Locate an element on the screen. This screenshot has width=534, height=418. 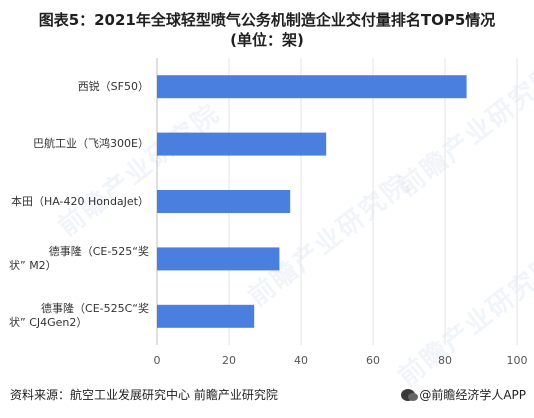
publisher-text: @前瞻经济学人APP is located at coordinates (472, 395).